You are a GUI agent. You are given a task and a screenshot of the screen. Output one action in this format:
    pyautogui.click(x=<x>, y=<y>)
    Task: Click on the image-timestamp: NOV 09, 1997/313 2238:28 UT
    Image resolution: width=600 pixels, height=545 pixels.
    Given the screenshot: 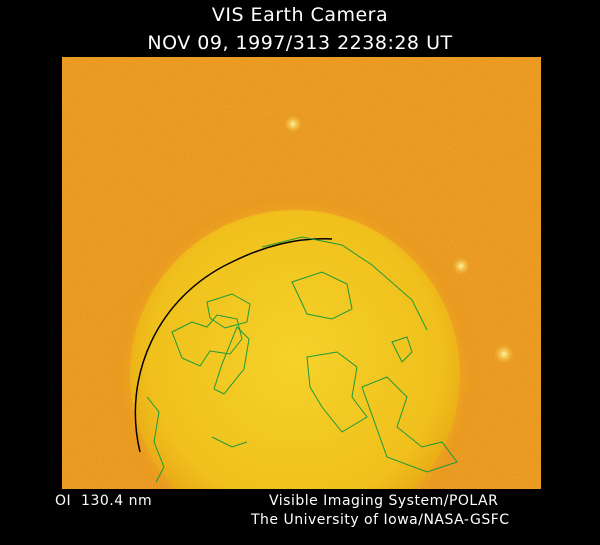 What is the action you would take?
    pyautogui.click(x=300, y=43)
    